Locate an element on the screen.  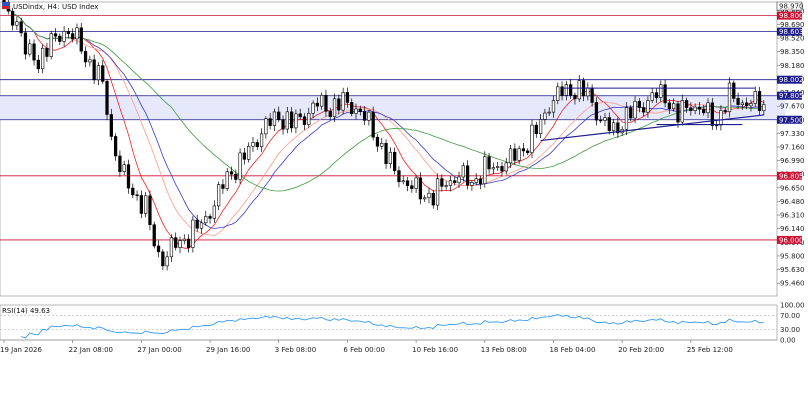
last-price-tag is located at coordinates (789, 6).